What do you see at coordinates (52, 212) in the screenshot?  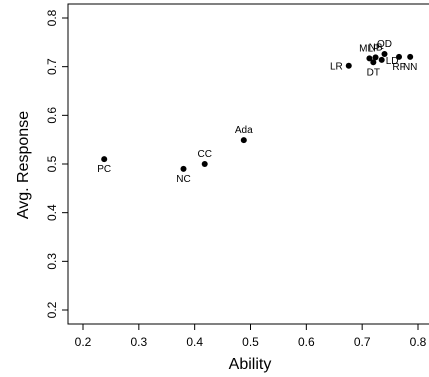 I see `y-tick-label: 0.4` at bounding box center [52, 212].